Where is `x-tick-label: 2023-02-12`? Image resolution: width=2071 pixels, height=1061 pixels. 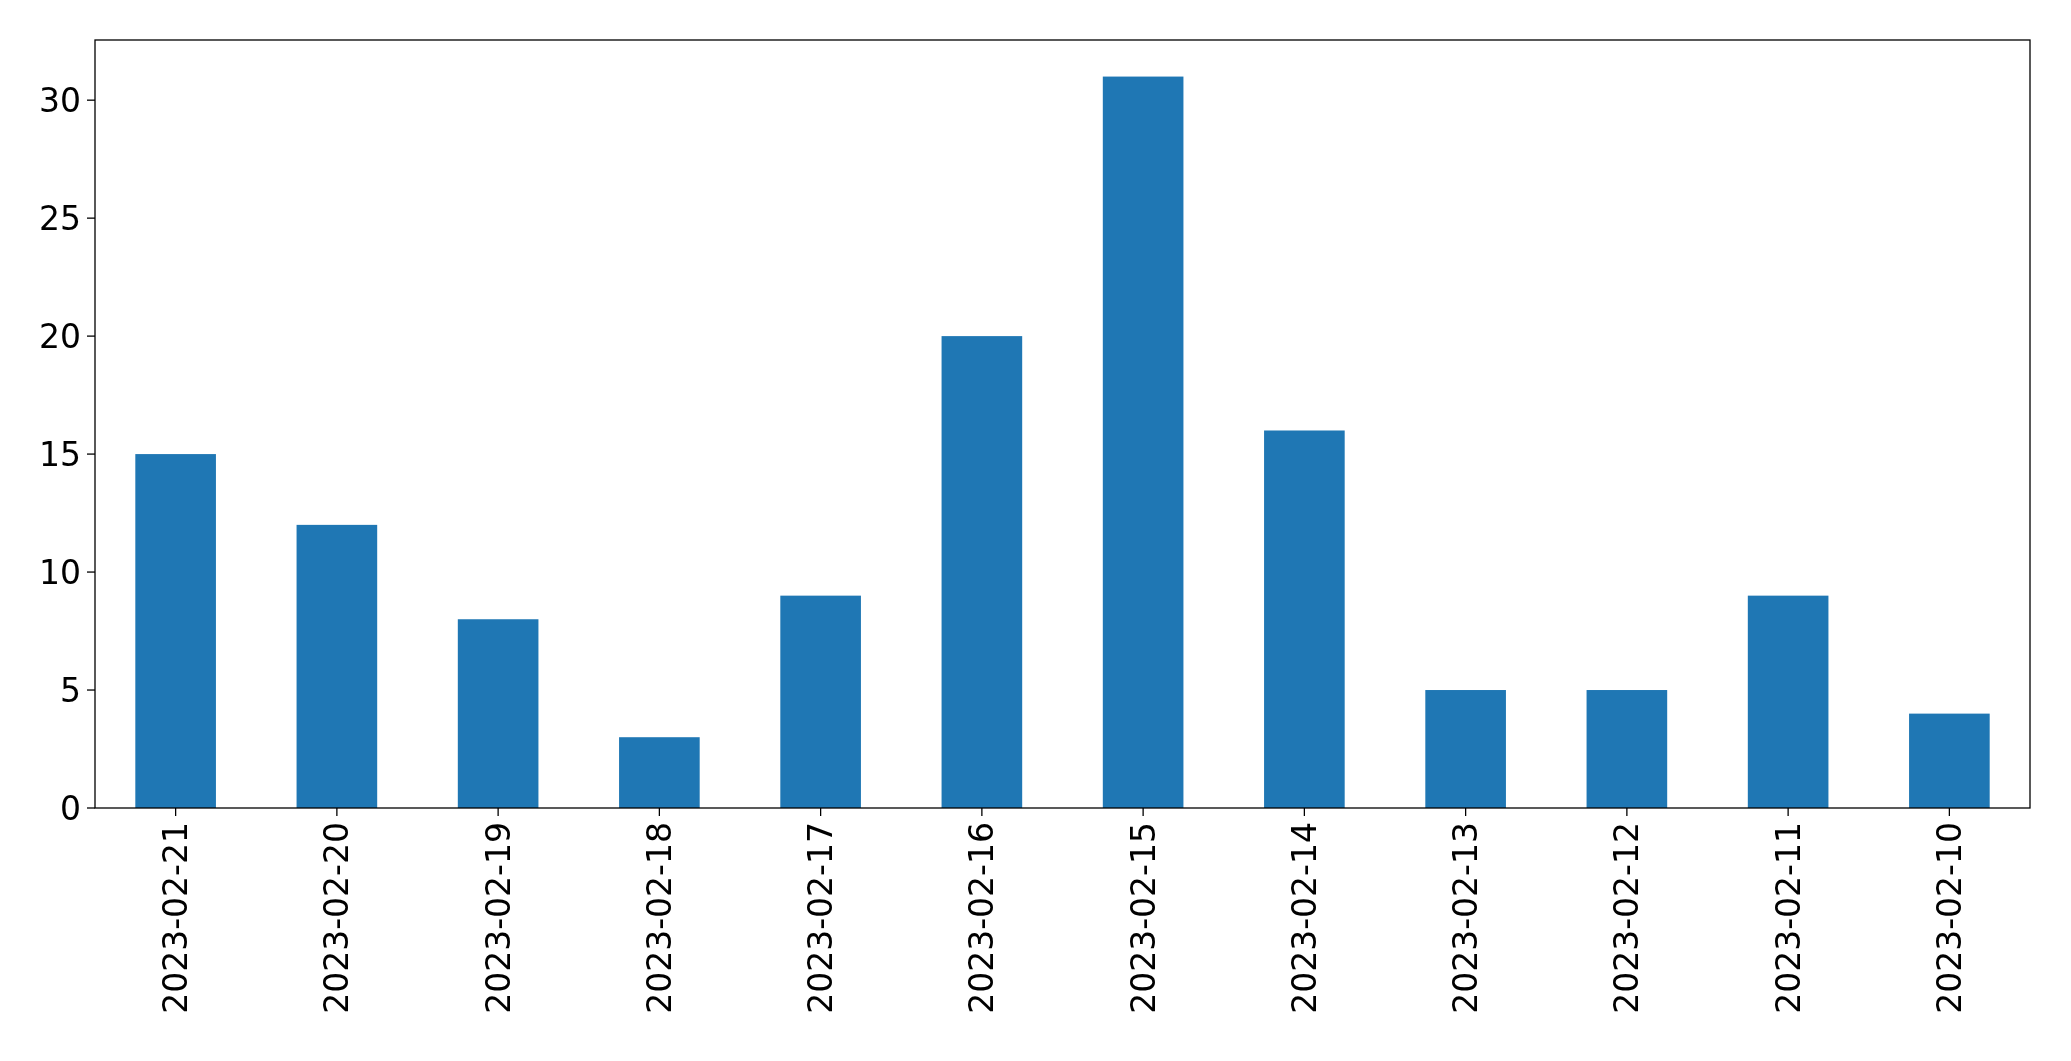 x-tick-label: 2023-02-12 is located at coordinates (1627, 918).